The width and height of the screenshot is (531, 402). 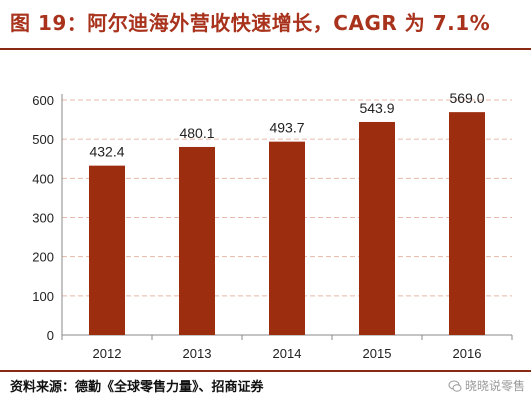 I want to click on y-tick-label: 0, so click(x=50, y=335).